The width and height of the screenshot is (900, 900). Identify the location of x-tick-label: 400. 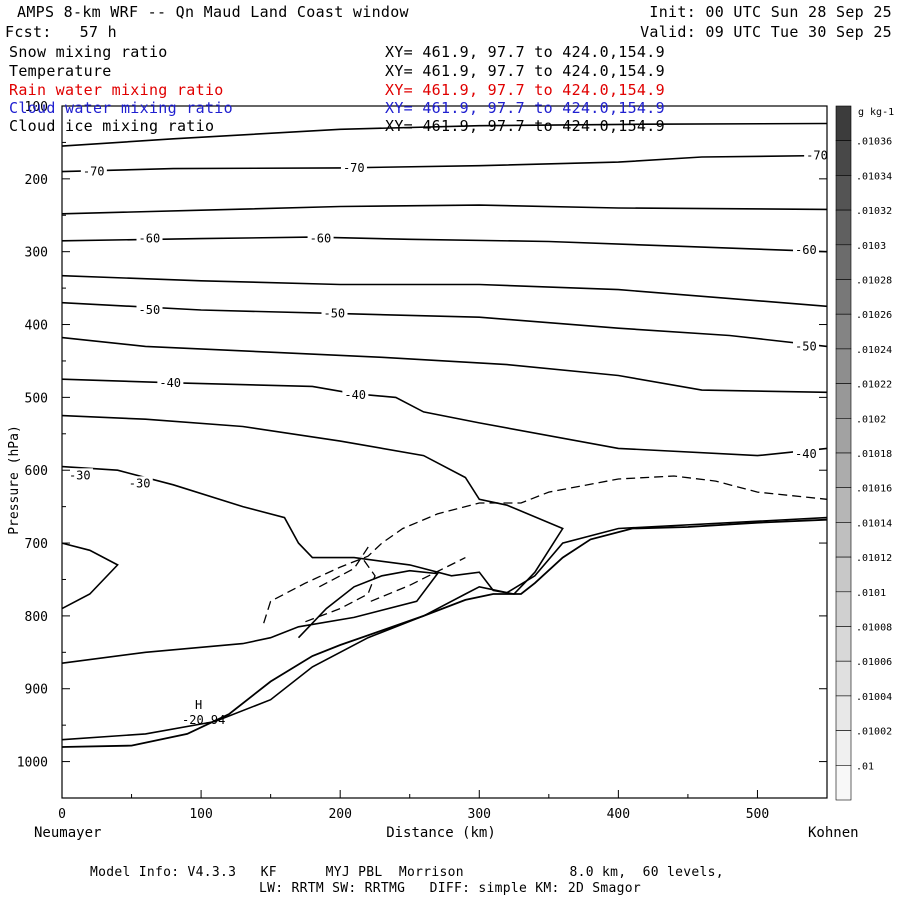
(618, 814).